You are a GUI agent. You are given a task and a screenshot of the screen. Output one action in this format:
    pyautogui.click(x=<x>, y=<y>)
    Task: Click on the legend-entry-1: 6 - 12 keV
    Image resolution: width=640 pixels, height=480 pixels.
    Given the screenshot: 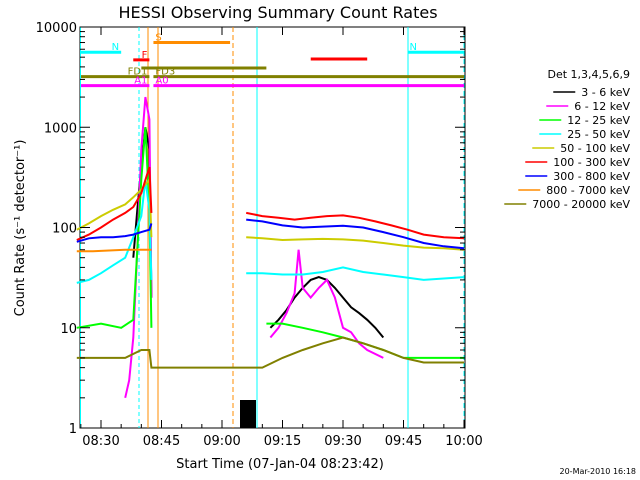 What is the action you would take?
    pyautogui.click(x=602, y=106)
    